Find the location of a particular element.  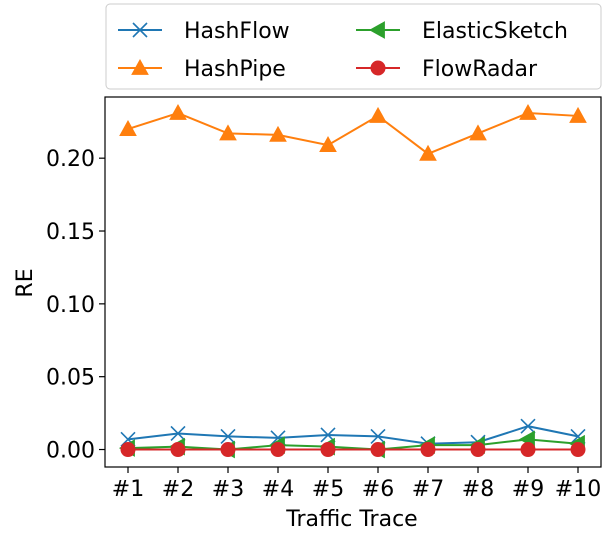

legend: HashFlow HashPipe ElasticSketch FlowRadar is located at coordinates (353, 46).